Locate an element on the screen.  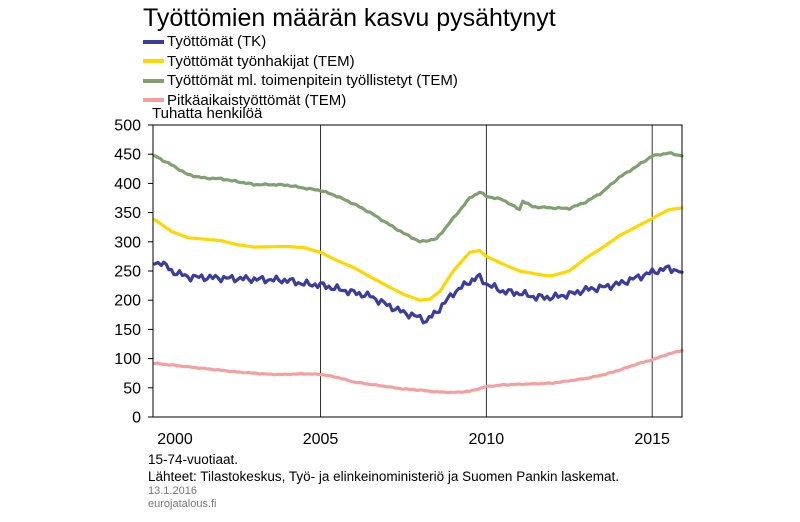
y-tick-label-100: 100 is located at coordinates (127, 359).